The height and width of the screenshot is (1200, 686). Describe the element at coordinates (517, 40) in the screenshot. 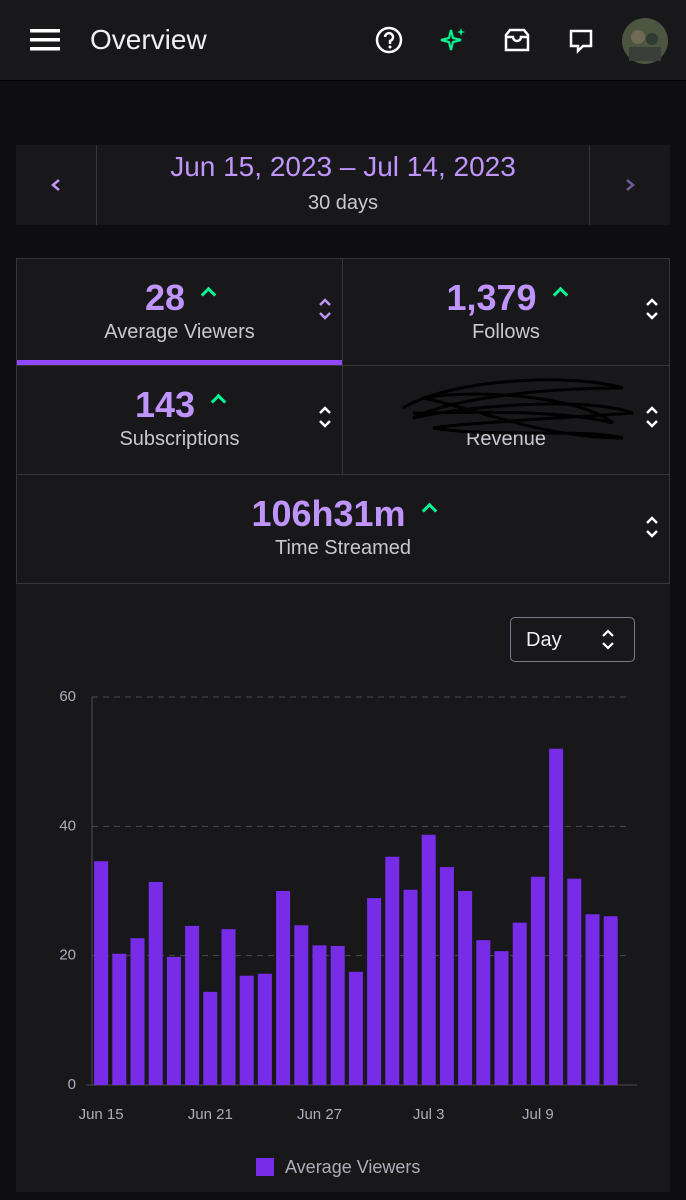

I see `inbox-button` at that location.